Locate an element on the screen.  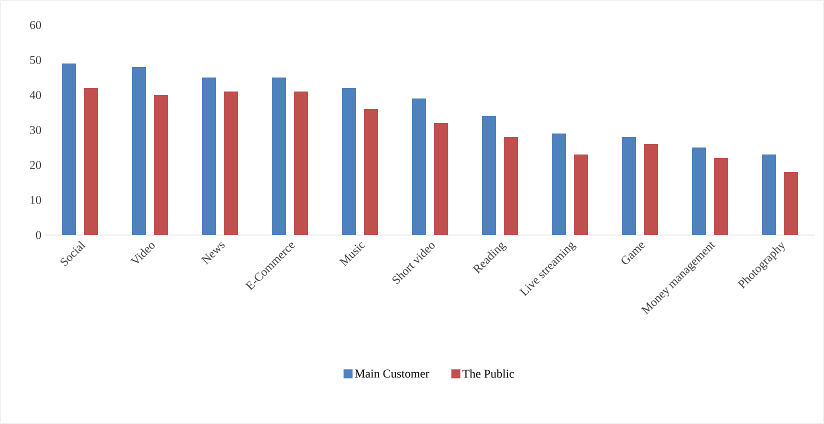
y-tick-label: 10 is located at coordinates (36, 200).